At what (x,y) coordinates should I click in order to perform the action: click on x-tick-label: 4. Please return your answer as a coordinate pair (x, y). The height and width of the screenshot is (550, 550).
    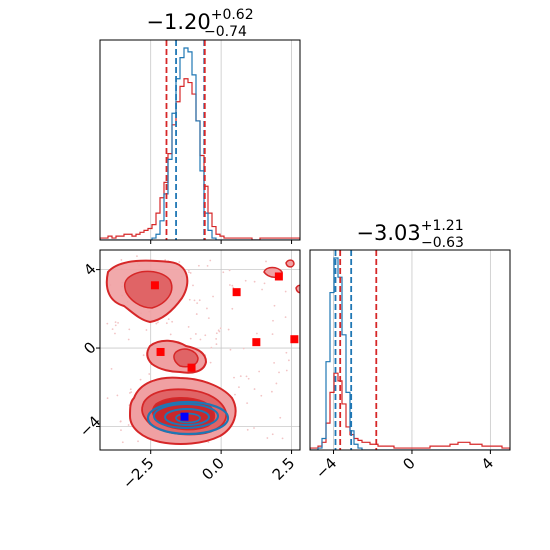
    Looking at the image, I should click on (487, 463).